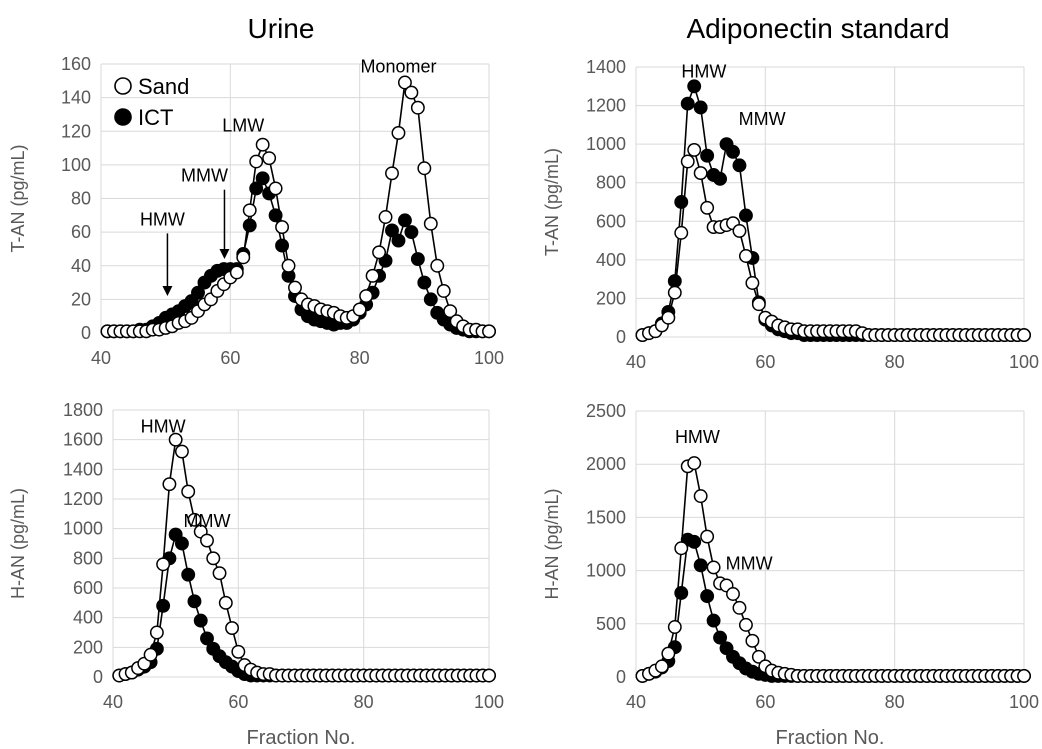  I want to click on legend-sand-label: Sand, so click(163, 86).